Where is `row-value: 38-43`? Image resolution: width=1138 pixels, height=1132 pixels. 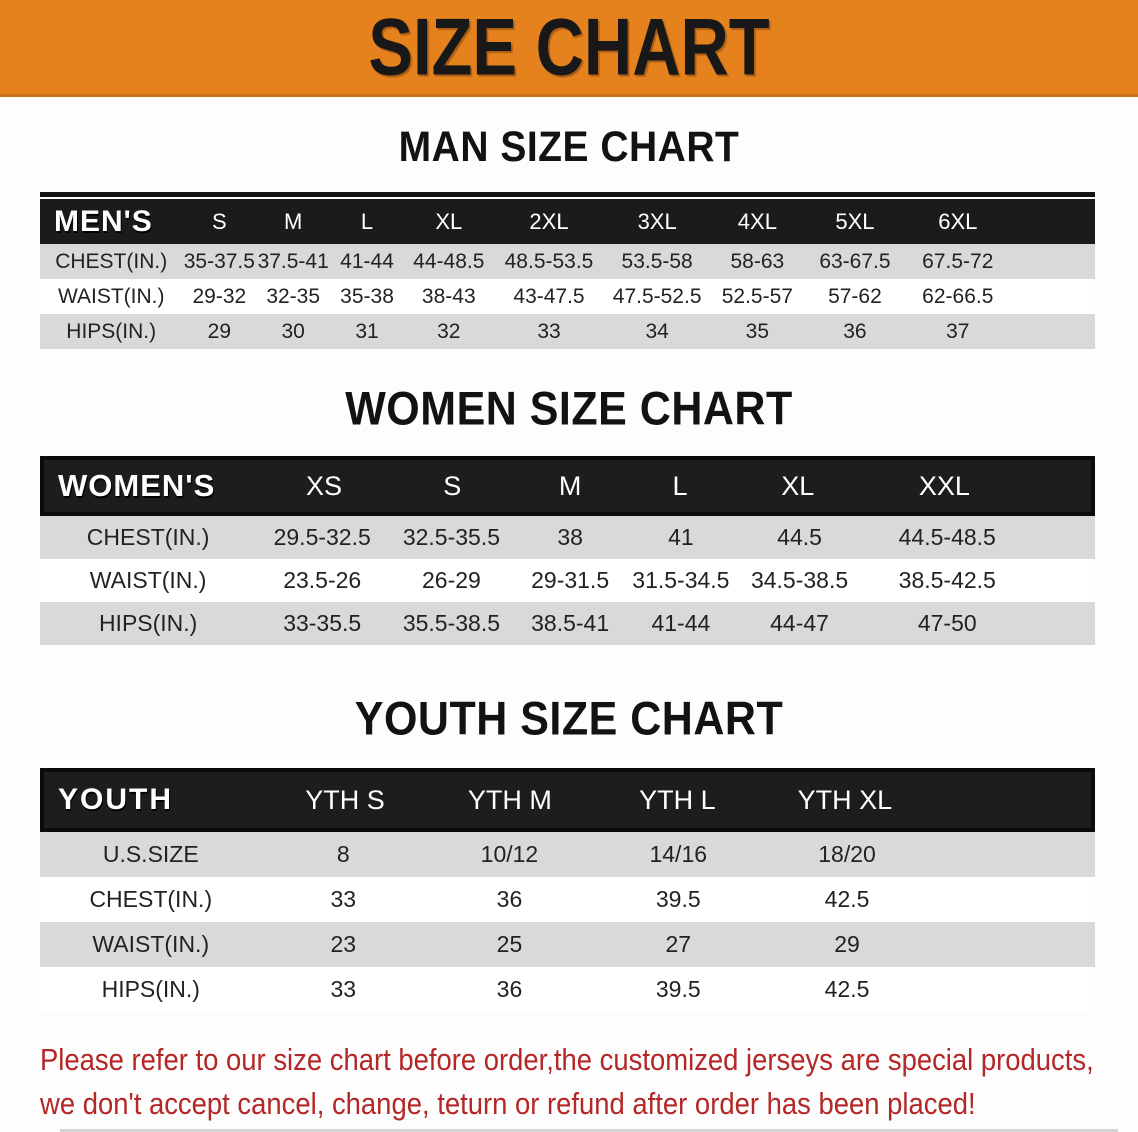
row-value: 38-43 is located at coordinates (448, 296).